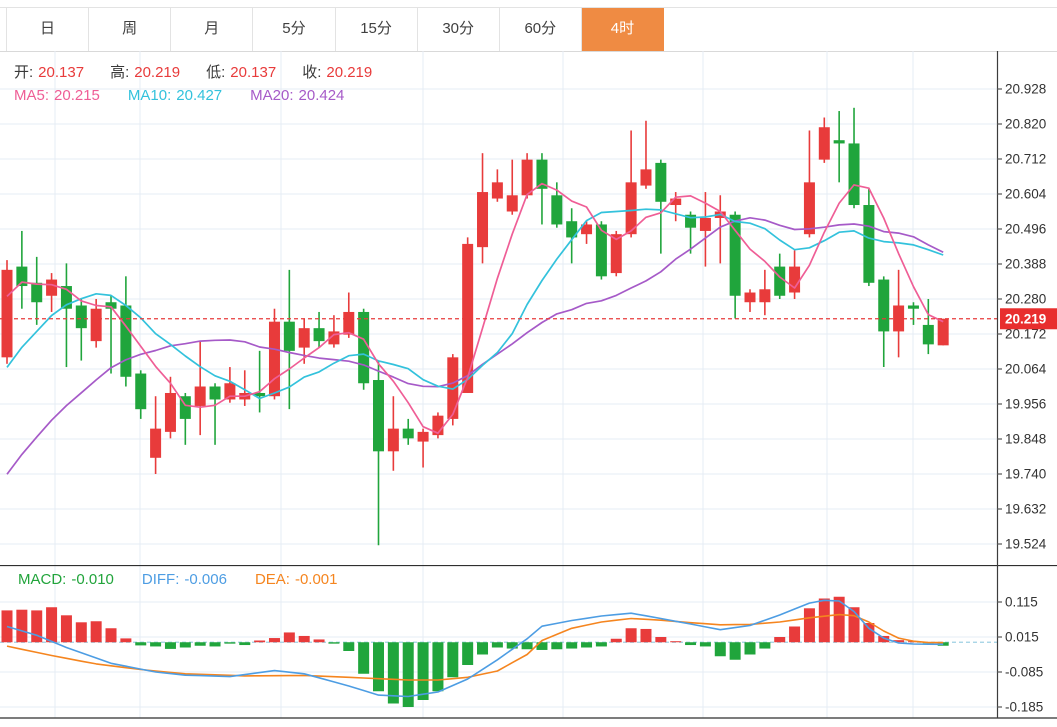 The height and width of the screenshot is (727, 1057). What do you see at coordinates (1022, 637) in the screenshot?
I see `macd-tick-label: 0.015` at bounding box center [1022, 637].